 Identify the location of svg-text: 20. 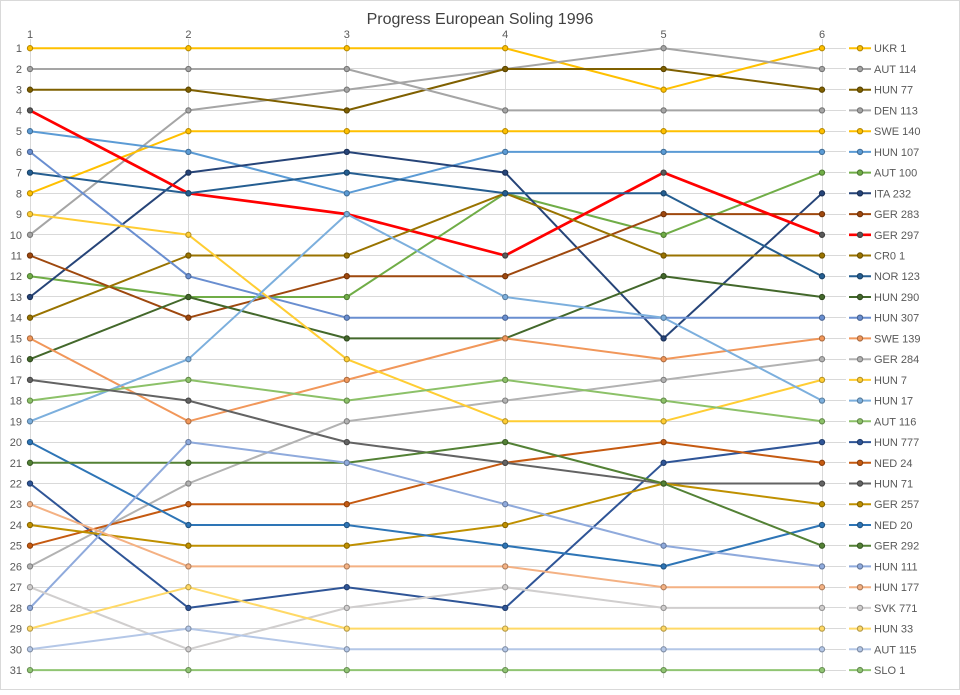
(16, 443).